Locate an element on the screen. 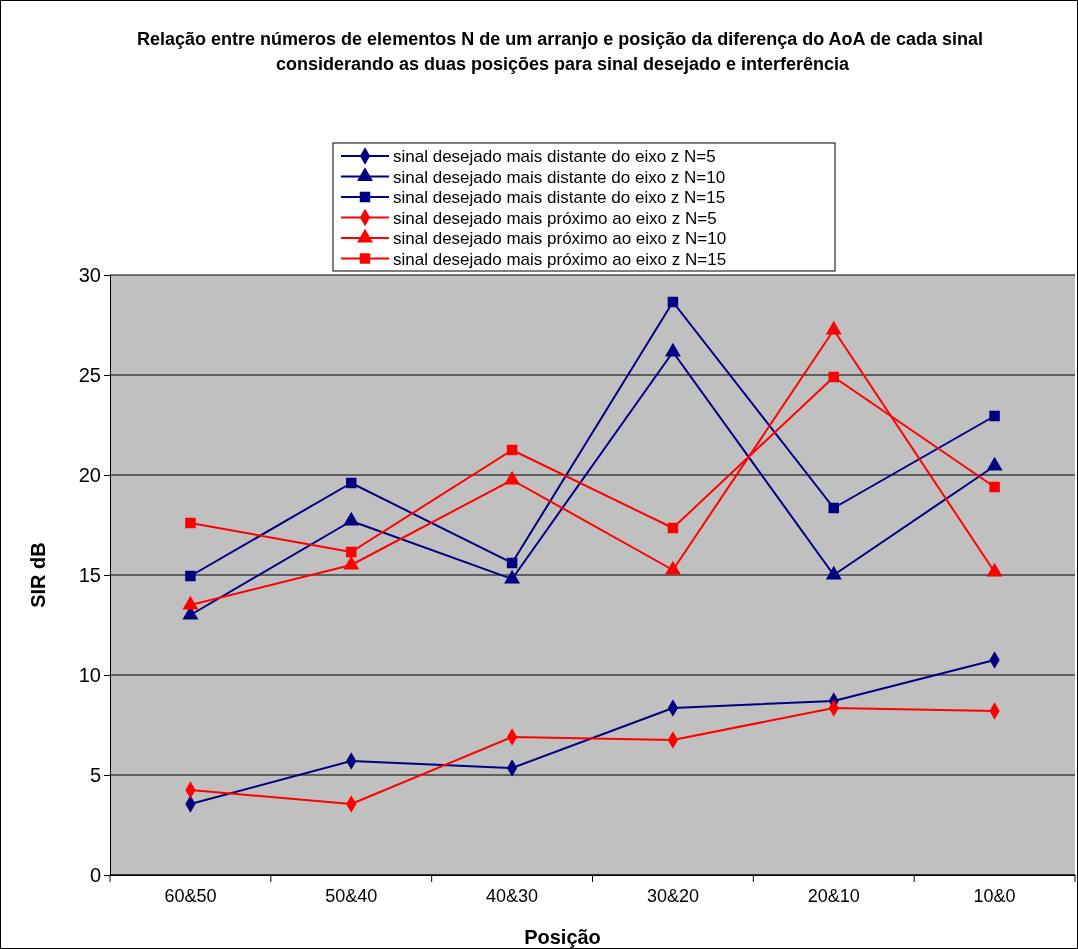 The height and width of the screenshot is (949, 1078). y-tick-label: 10 is located at coordinates (89, 674).